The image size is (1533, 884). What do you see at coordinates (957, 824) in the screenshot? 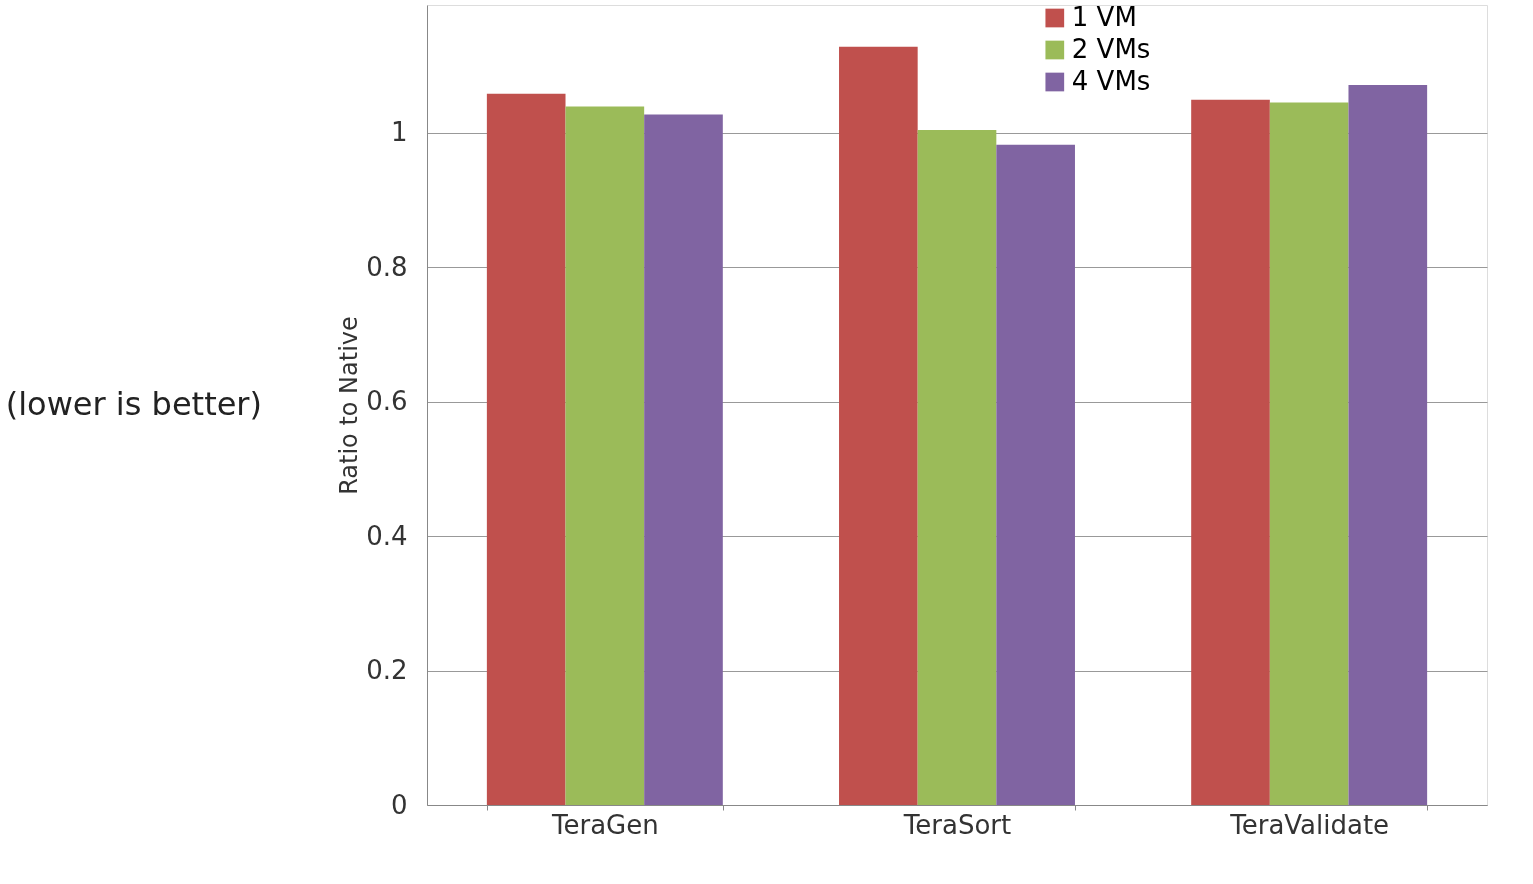
I see `x-tick-label: TeraSort` at bounding box center [957, 824].